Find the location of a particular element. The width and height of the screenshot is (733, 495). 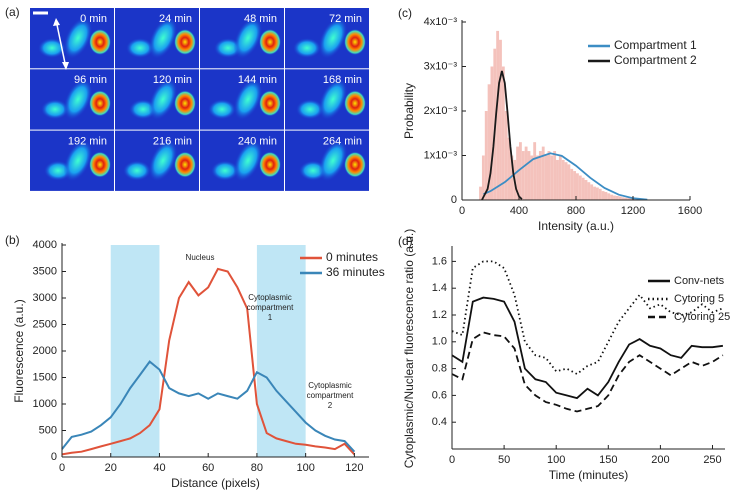

arrow is located at coordinates (61, 44).